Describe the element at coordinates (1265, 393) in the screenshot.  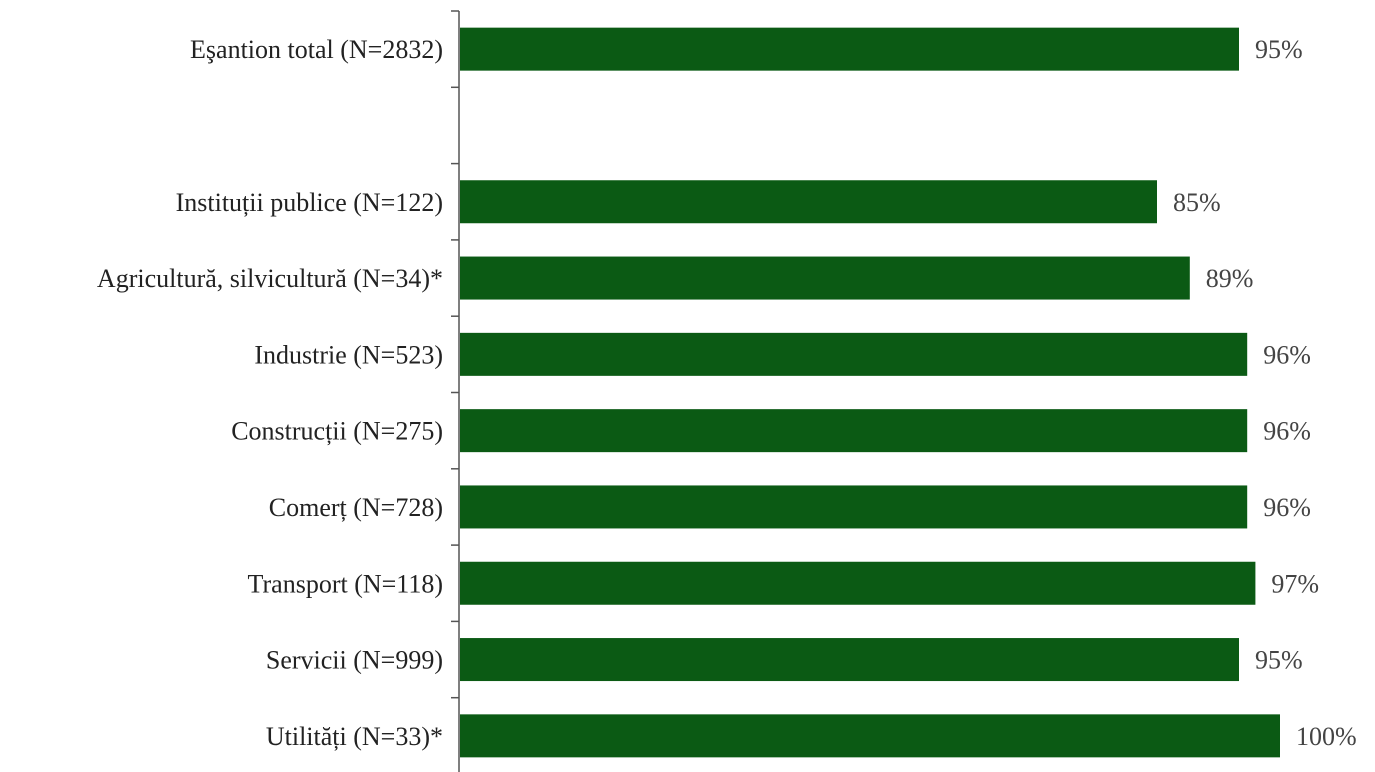
I see `value-labels: 95% 85% 89% 96% 96% 96% 97% 95% 100%` at that location.